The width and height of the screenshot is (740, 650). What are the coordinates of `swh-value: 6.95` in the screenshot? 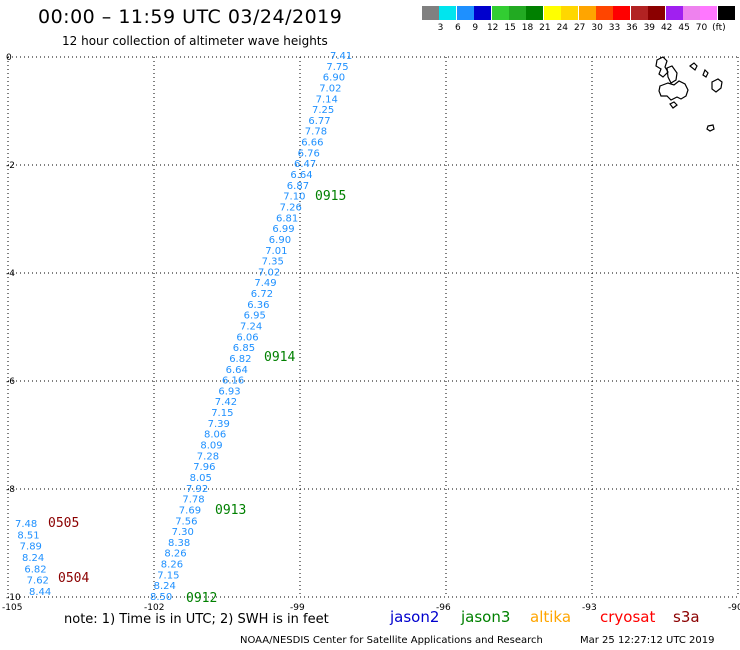 It's located at (255, 316).